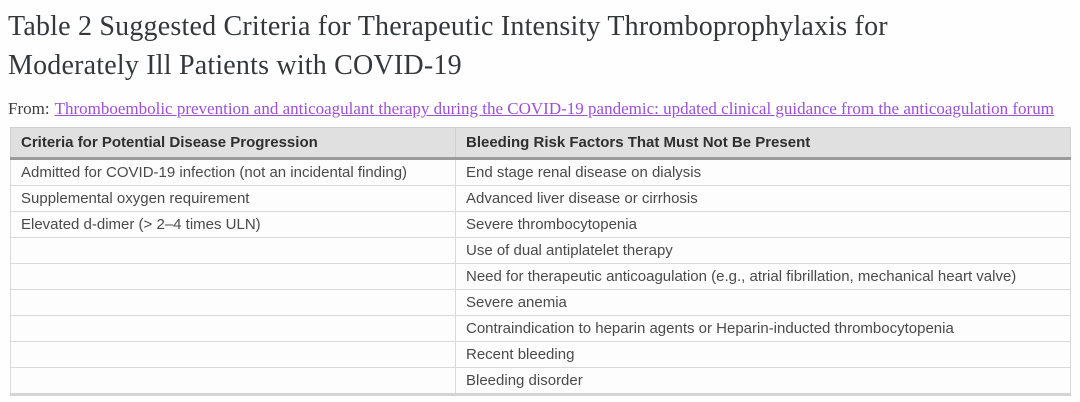 This screenshot has width=1080, height=402. I want to click on table-row: Recent bleeding, so click(540, 354).